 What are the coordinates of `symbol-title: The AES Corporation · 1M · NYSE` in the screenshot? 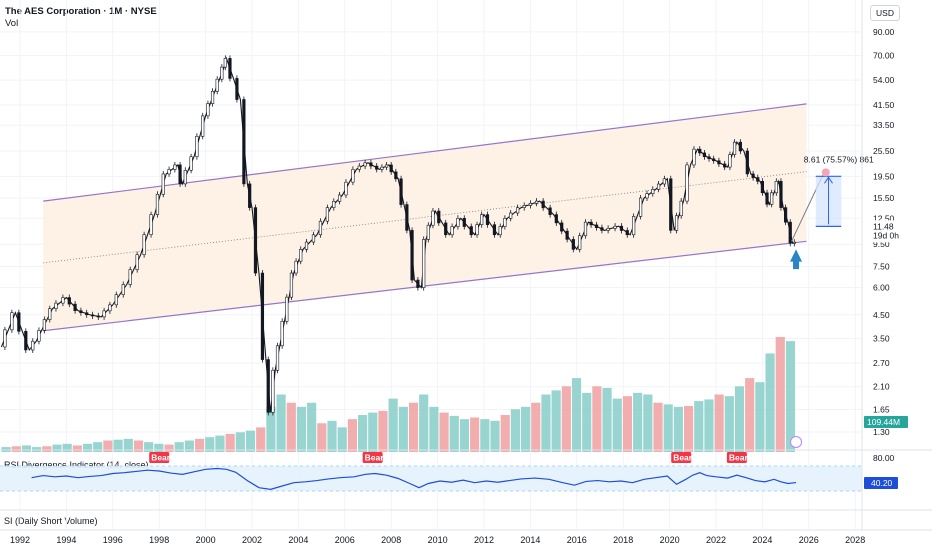 It's located at (81, 11).